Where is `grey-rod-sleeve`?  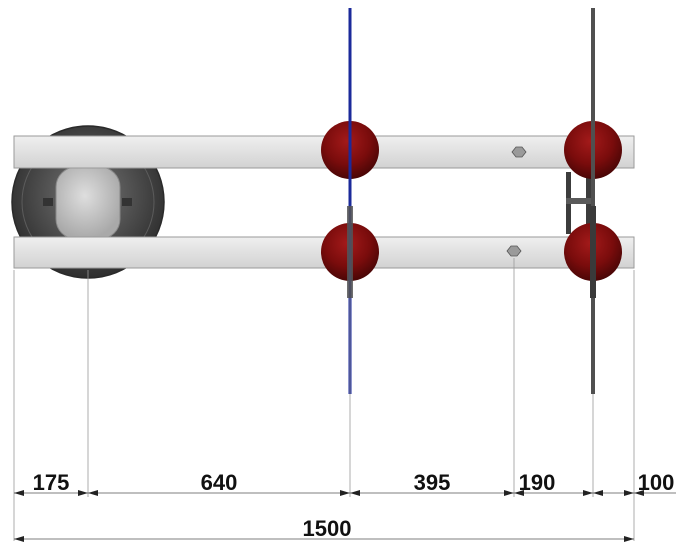
grey-rod-sleeve is located at coordinates (593, 252).